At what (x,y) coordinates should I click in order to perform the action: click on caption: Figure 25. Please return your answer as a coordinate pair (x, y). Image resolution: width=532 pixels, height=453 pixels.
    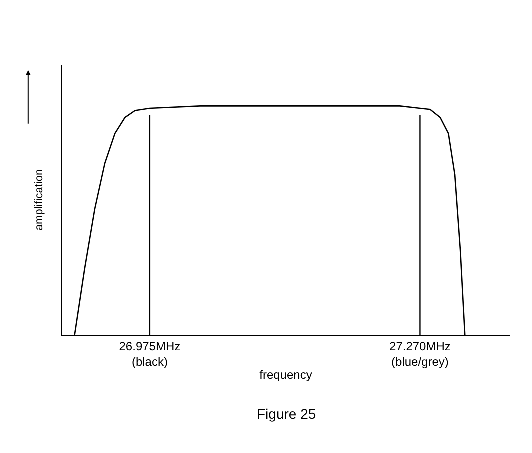
    Looking at the image, I should click on (286, 414).